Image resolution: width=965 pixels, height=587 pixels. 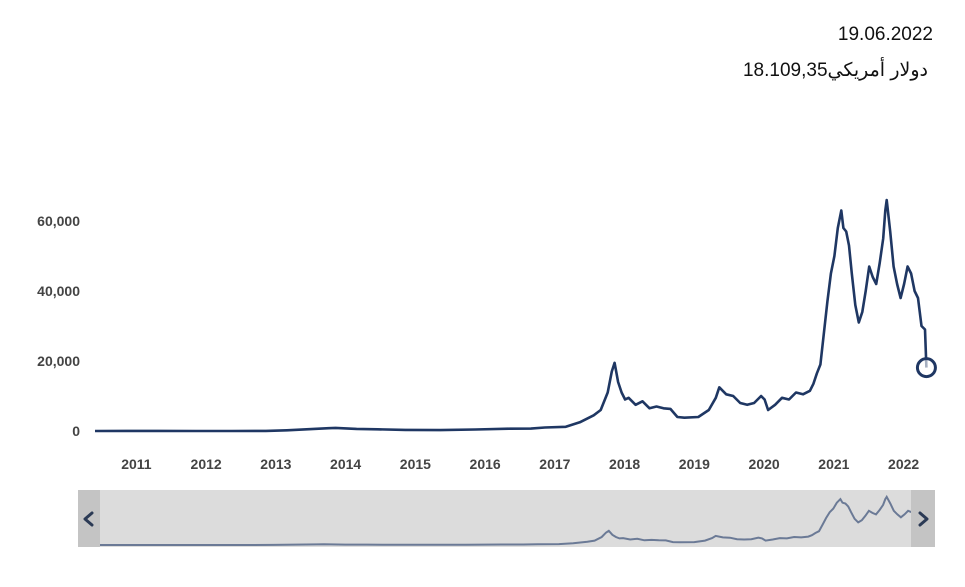 I want to click on navigator, so click(x=506, y=518).